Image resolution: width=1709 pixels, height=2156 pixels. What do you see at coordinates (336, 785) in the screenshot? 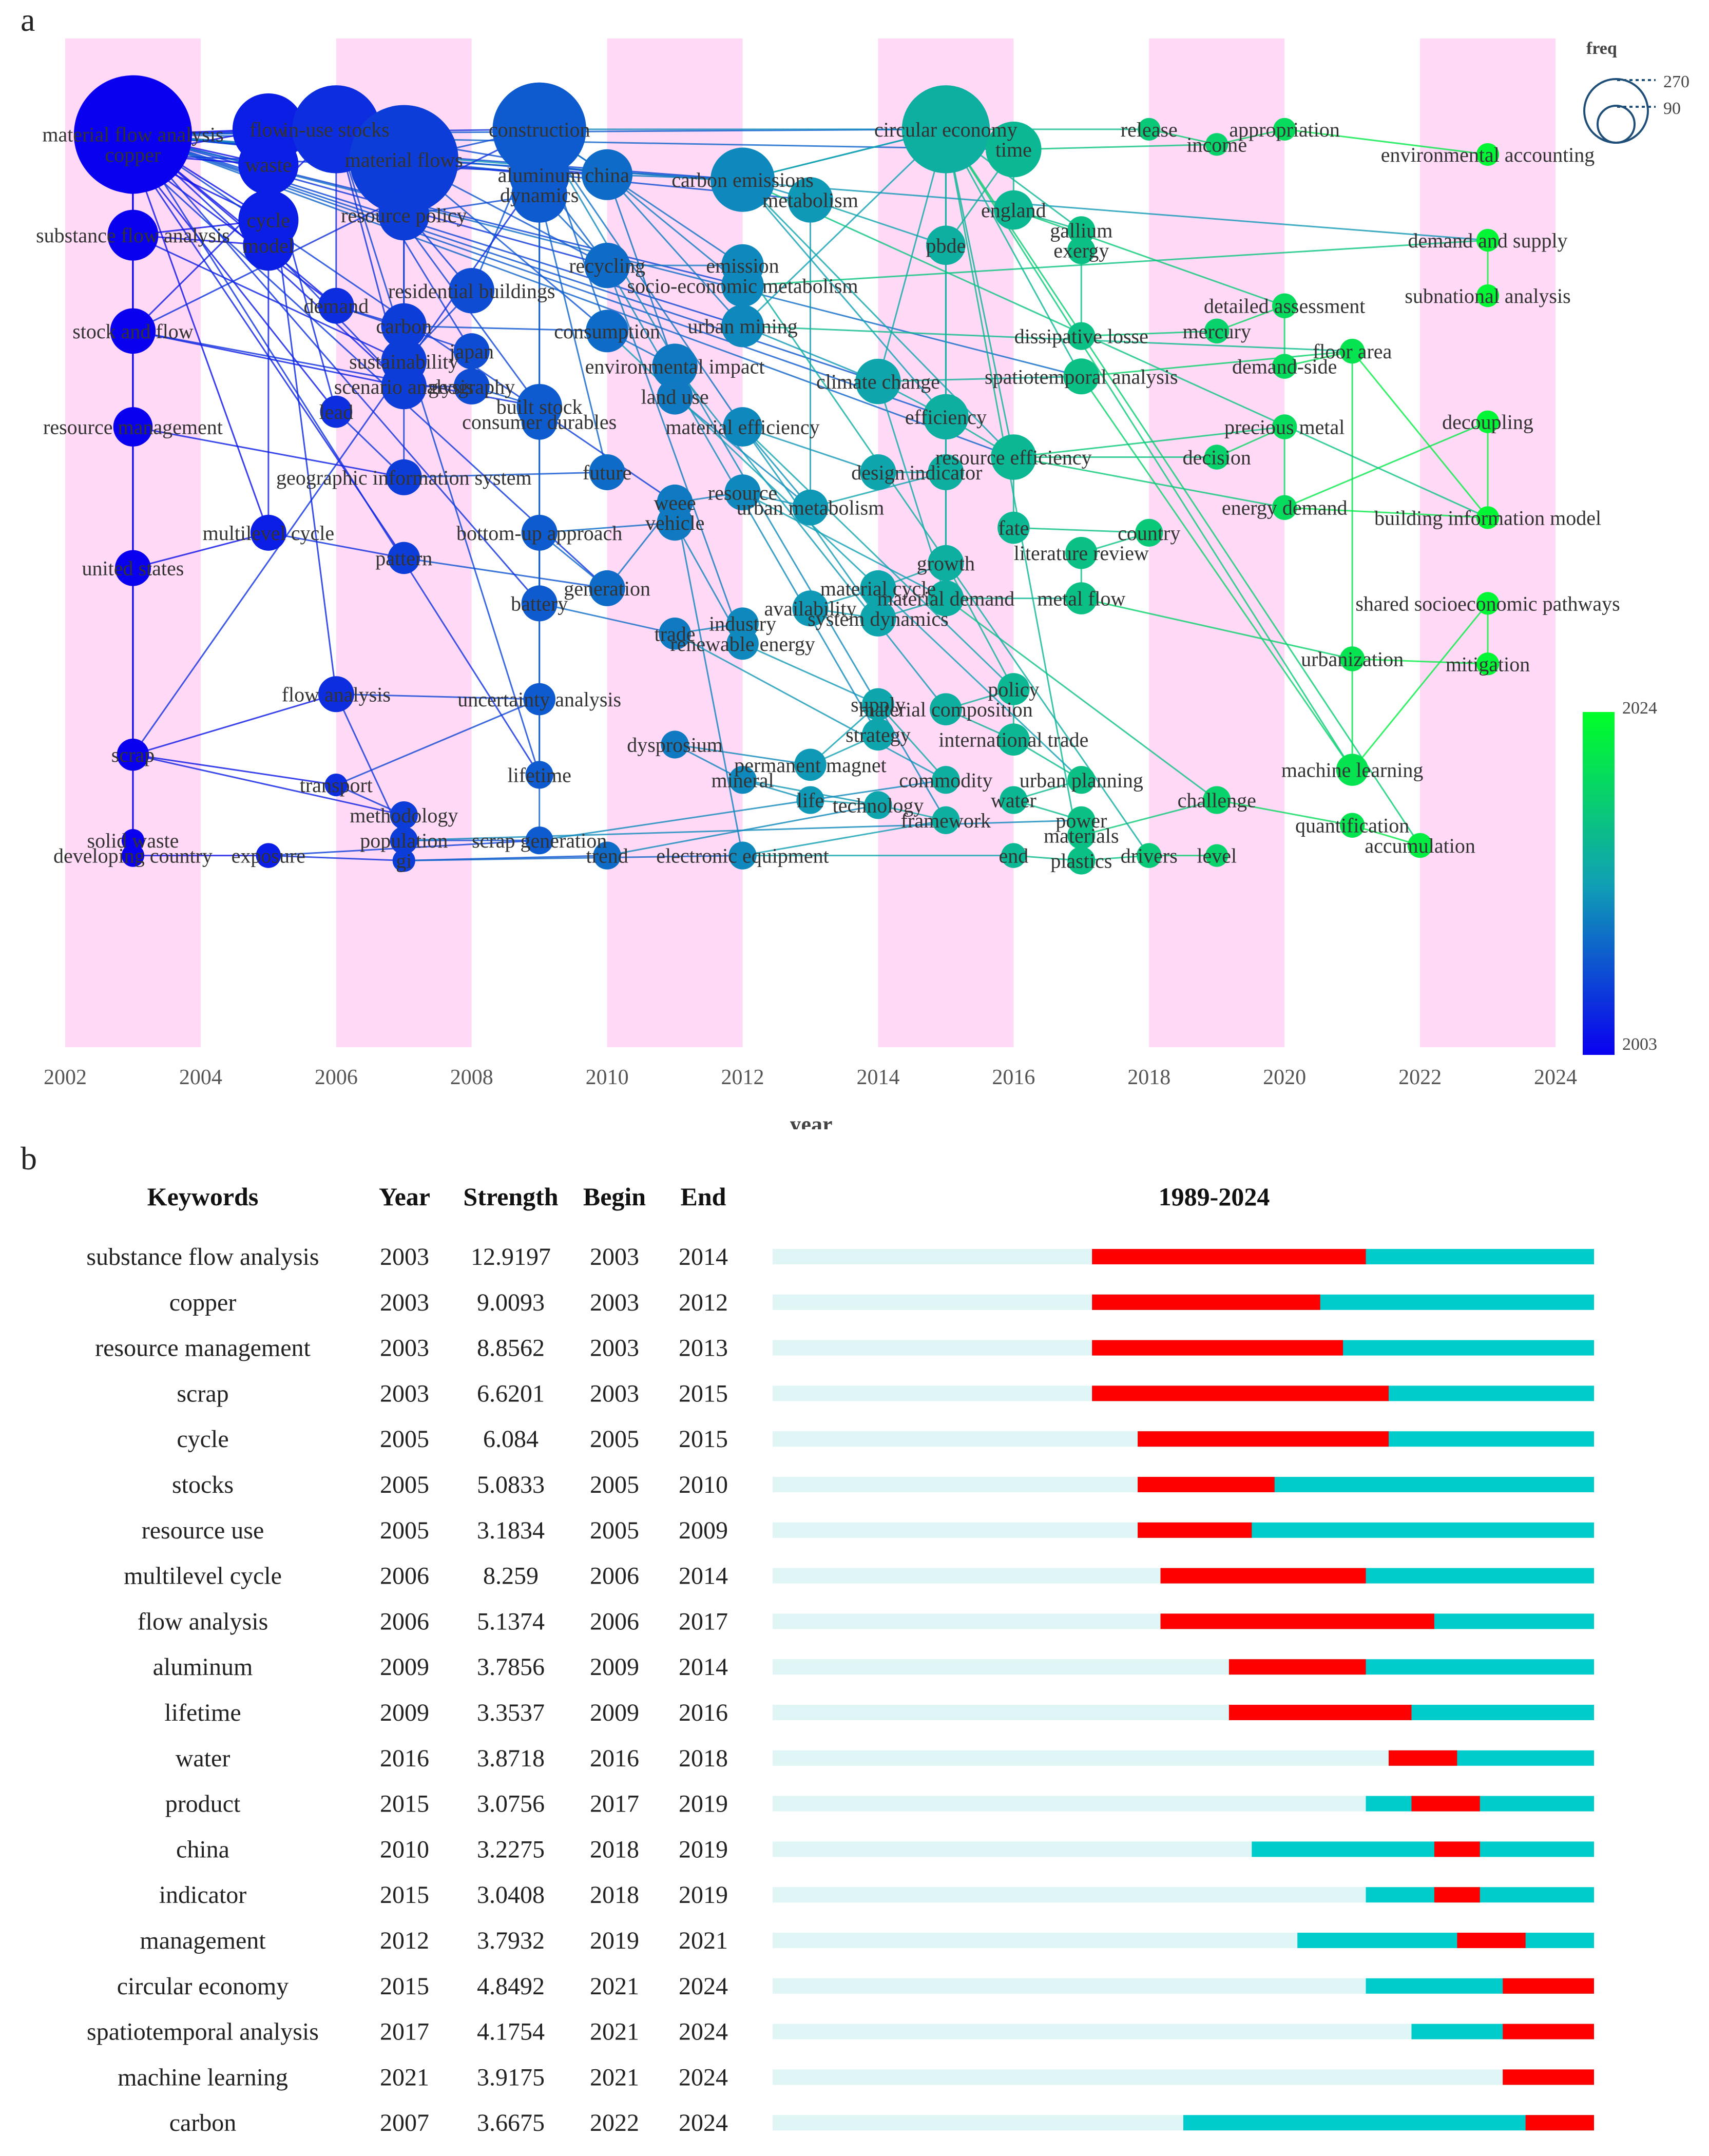
I see `node-transport` at bounding box center [336, 785].